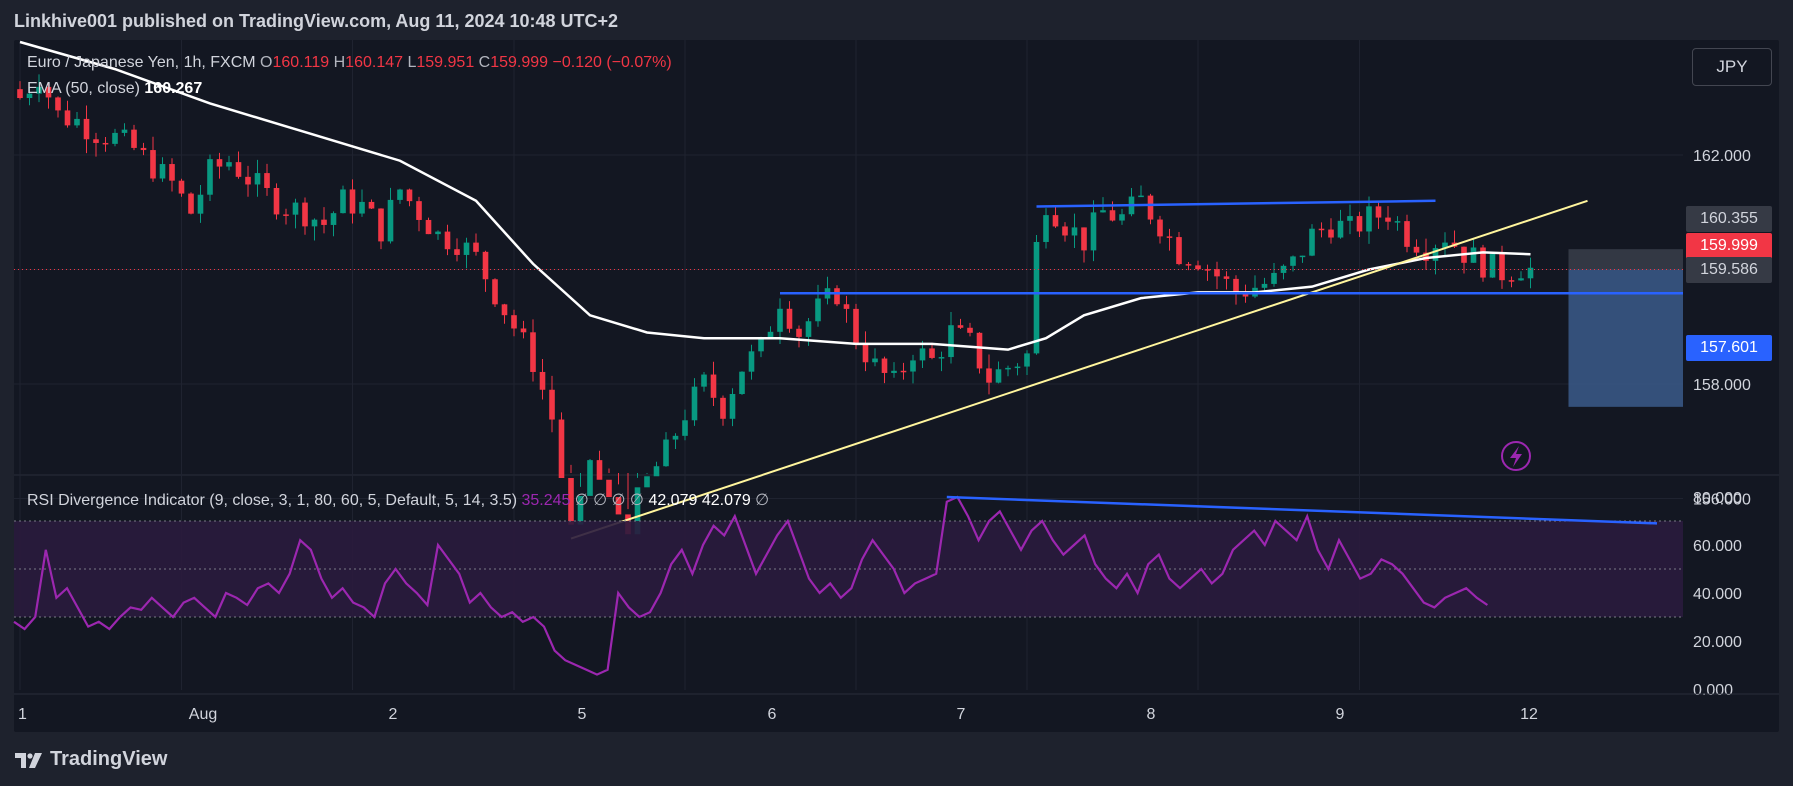 The height and width of the screenshot is (786, 1793). What do you see at coordinates (266, 62) in the screenshot?
I see `open-label: O` at bounding box center [266, 62].